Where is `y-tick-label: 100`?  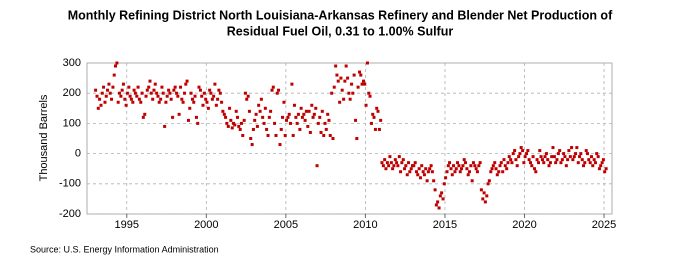
y-tick-label: 100 is located at coordinates (72, 123).